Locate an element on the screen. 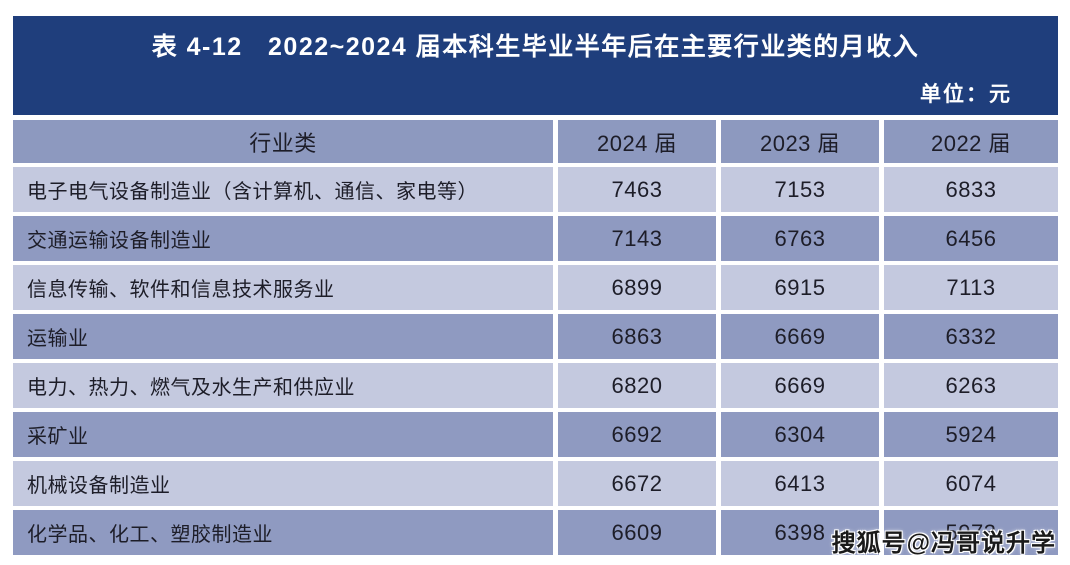 This screenshot has height=565, width=1070. income-value: 7143 is located at coordinates (637, 238).